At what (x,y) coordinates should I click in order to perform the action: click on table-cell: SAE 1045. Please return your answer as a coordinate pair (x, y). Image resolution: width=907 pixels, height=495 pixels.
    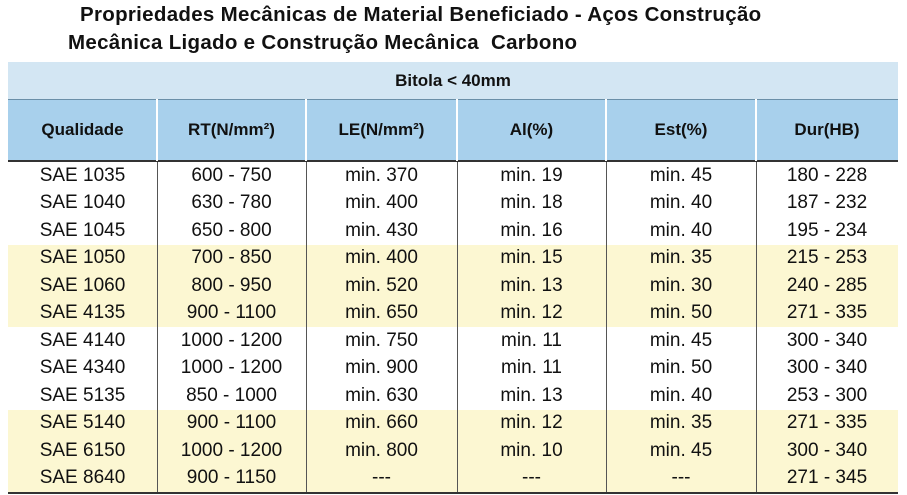
    Looking at the image, I should click on (82, 230).